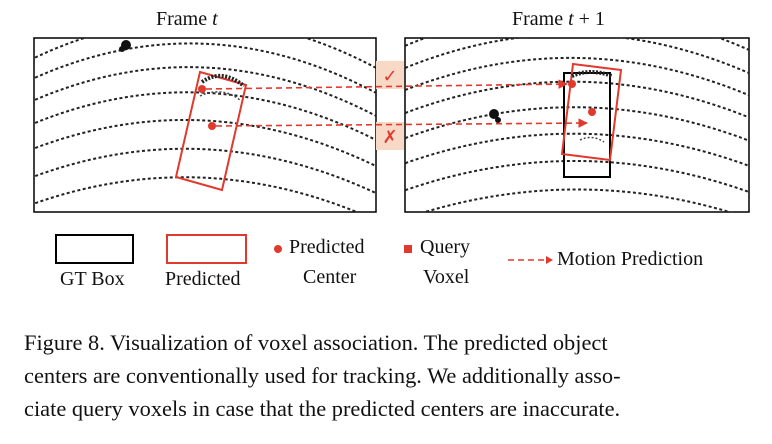 The height and width of the screenshot is (444, 772). What do you see at coordinates (327, 247) in the screenshot?
I see `legend-predicted-center-label-1: Predicted` at bounding box center [327, 247].